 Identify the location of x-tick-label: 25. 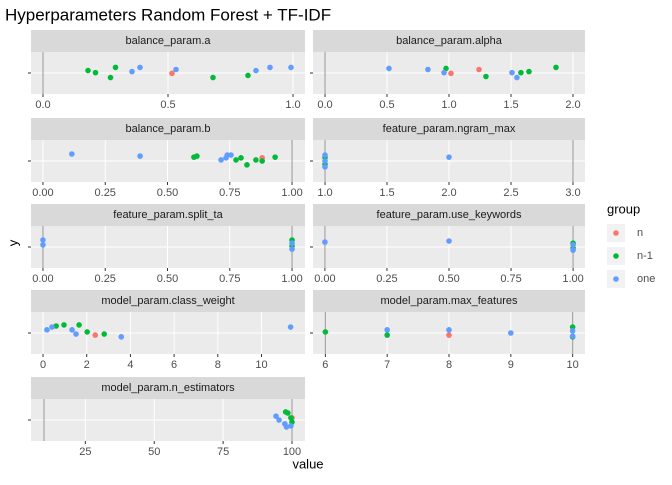
(85, 452).